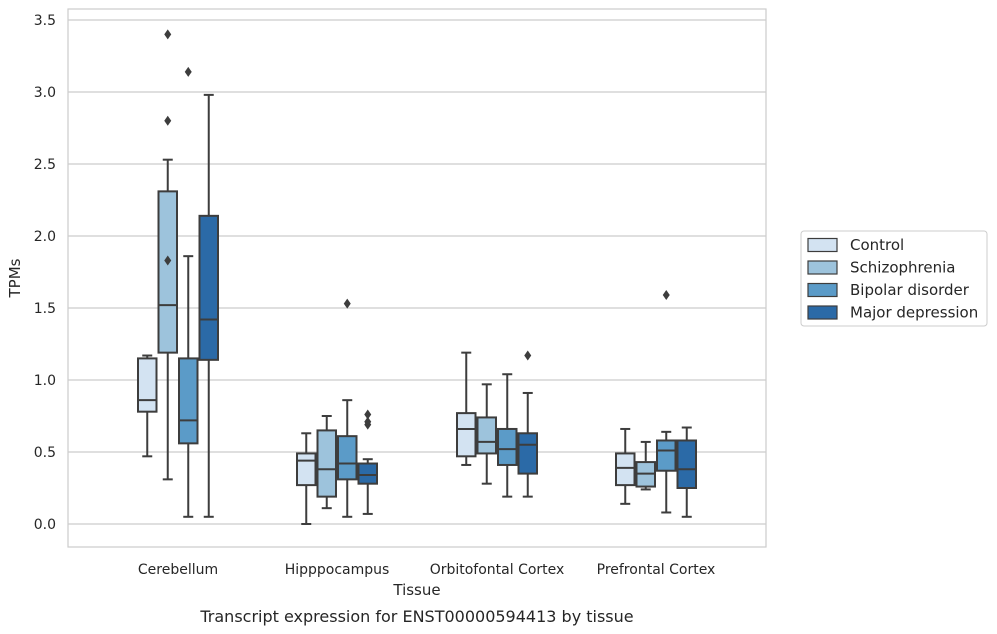 The height and width of the screenshot is (634, 997). I want to click on y-tick-label: 1.5, so click(45, 309).